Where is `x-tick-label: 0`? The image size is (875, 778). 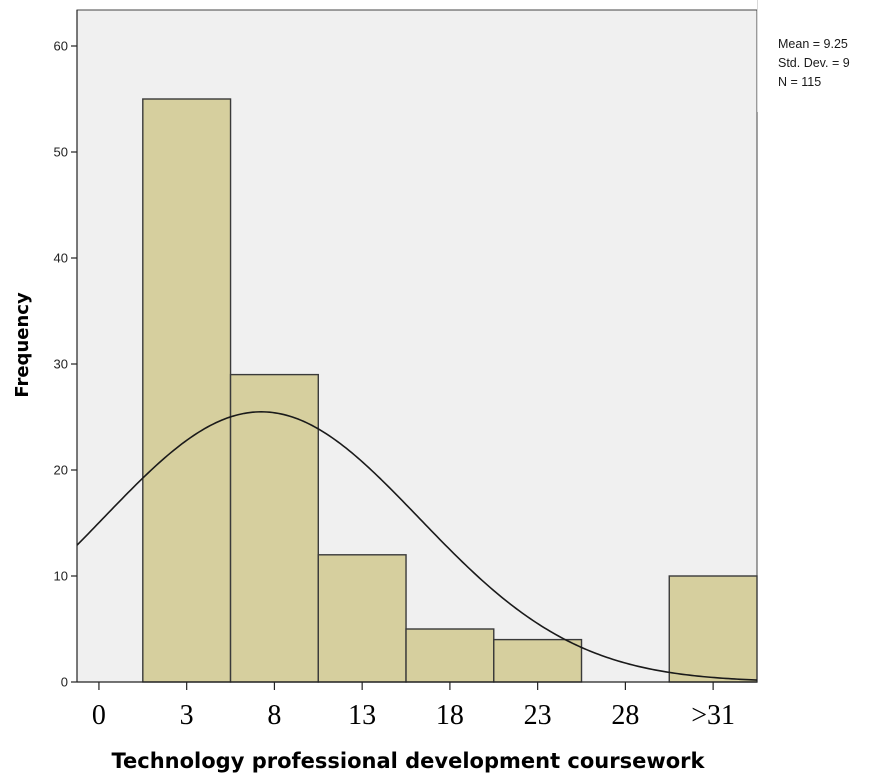
x-tick-label: 0 is located at coordinates (99, 715).